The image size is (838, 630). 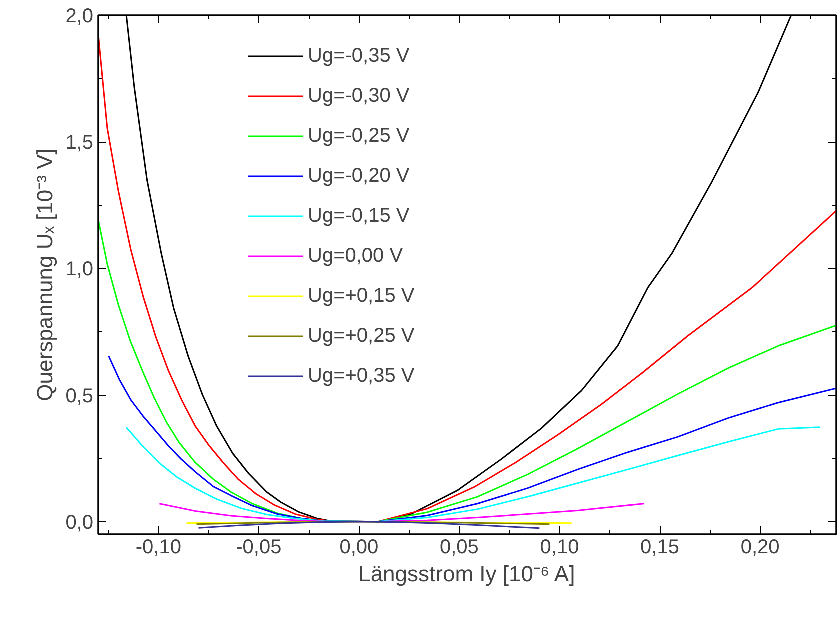 I want to click on y-tick-label: 1,5, so click(x=80, y=143).